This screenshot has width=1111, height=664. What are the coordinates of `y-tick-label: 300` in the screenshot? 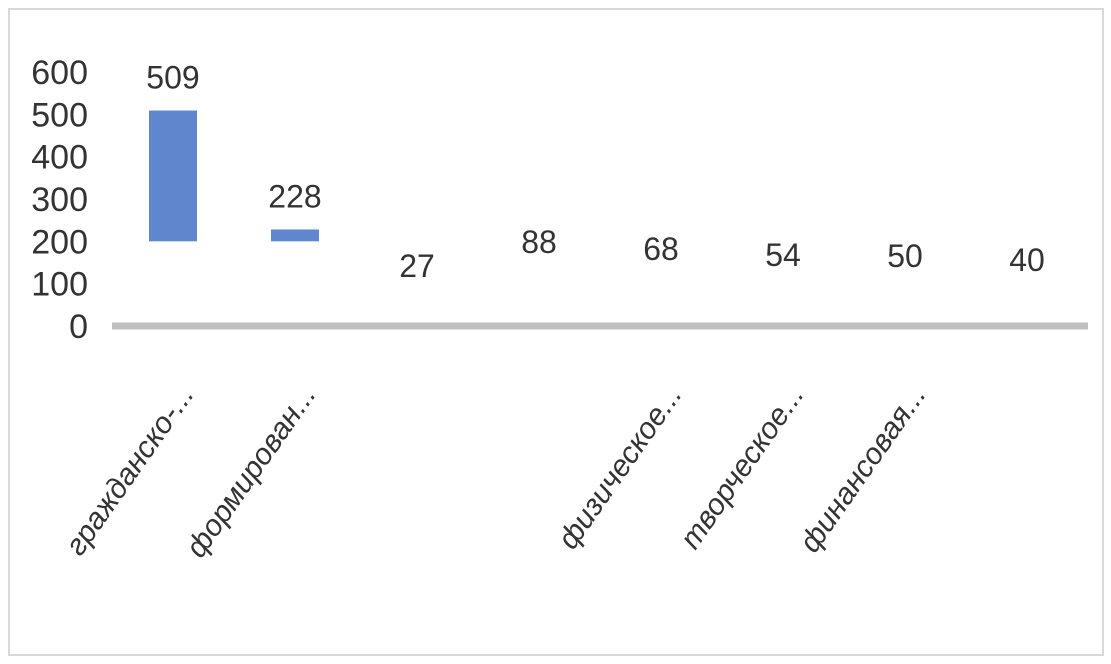 It's located at (59, 200).